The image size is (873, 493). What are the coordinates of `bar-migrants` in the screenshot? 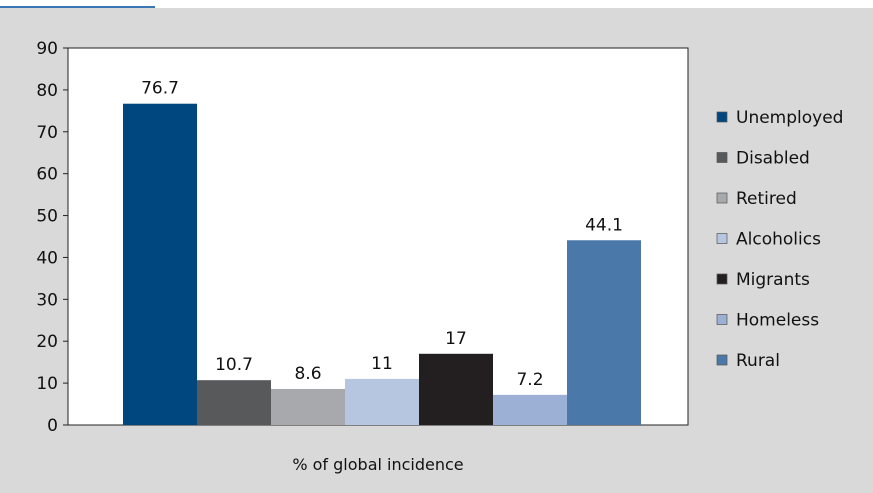 It's located at (456, 389).